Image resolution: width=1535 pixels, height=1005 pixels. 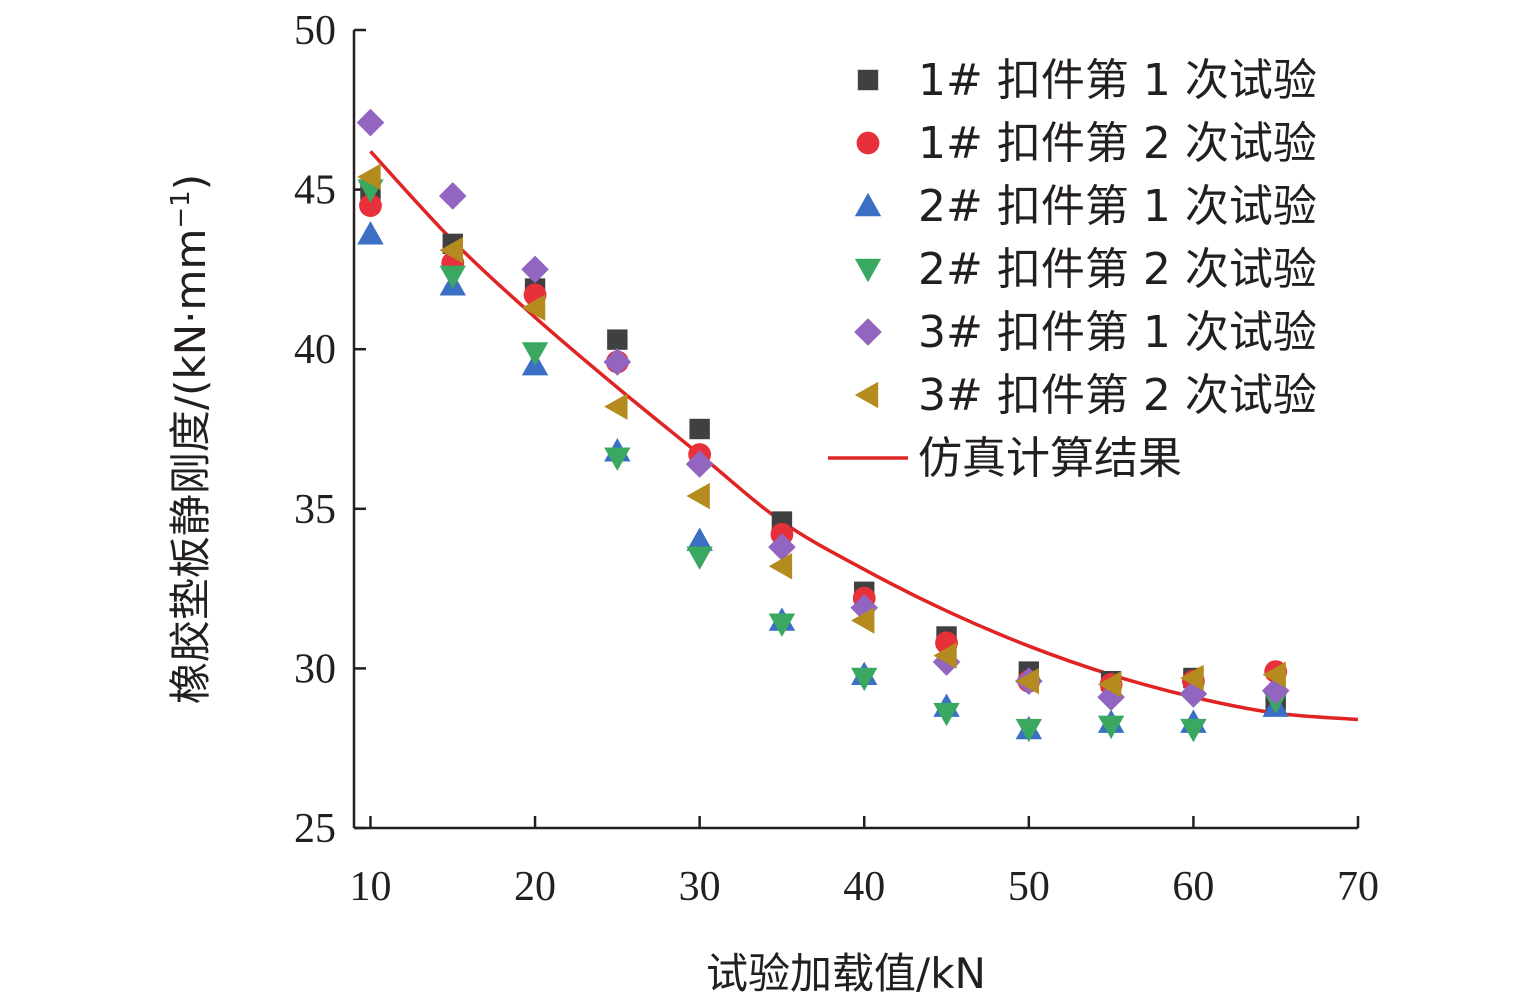 What do you see at coordinates (535, 887) in the screenshot?
I see `x-tick-label: 20` at bounding box center [535, 887].